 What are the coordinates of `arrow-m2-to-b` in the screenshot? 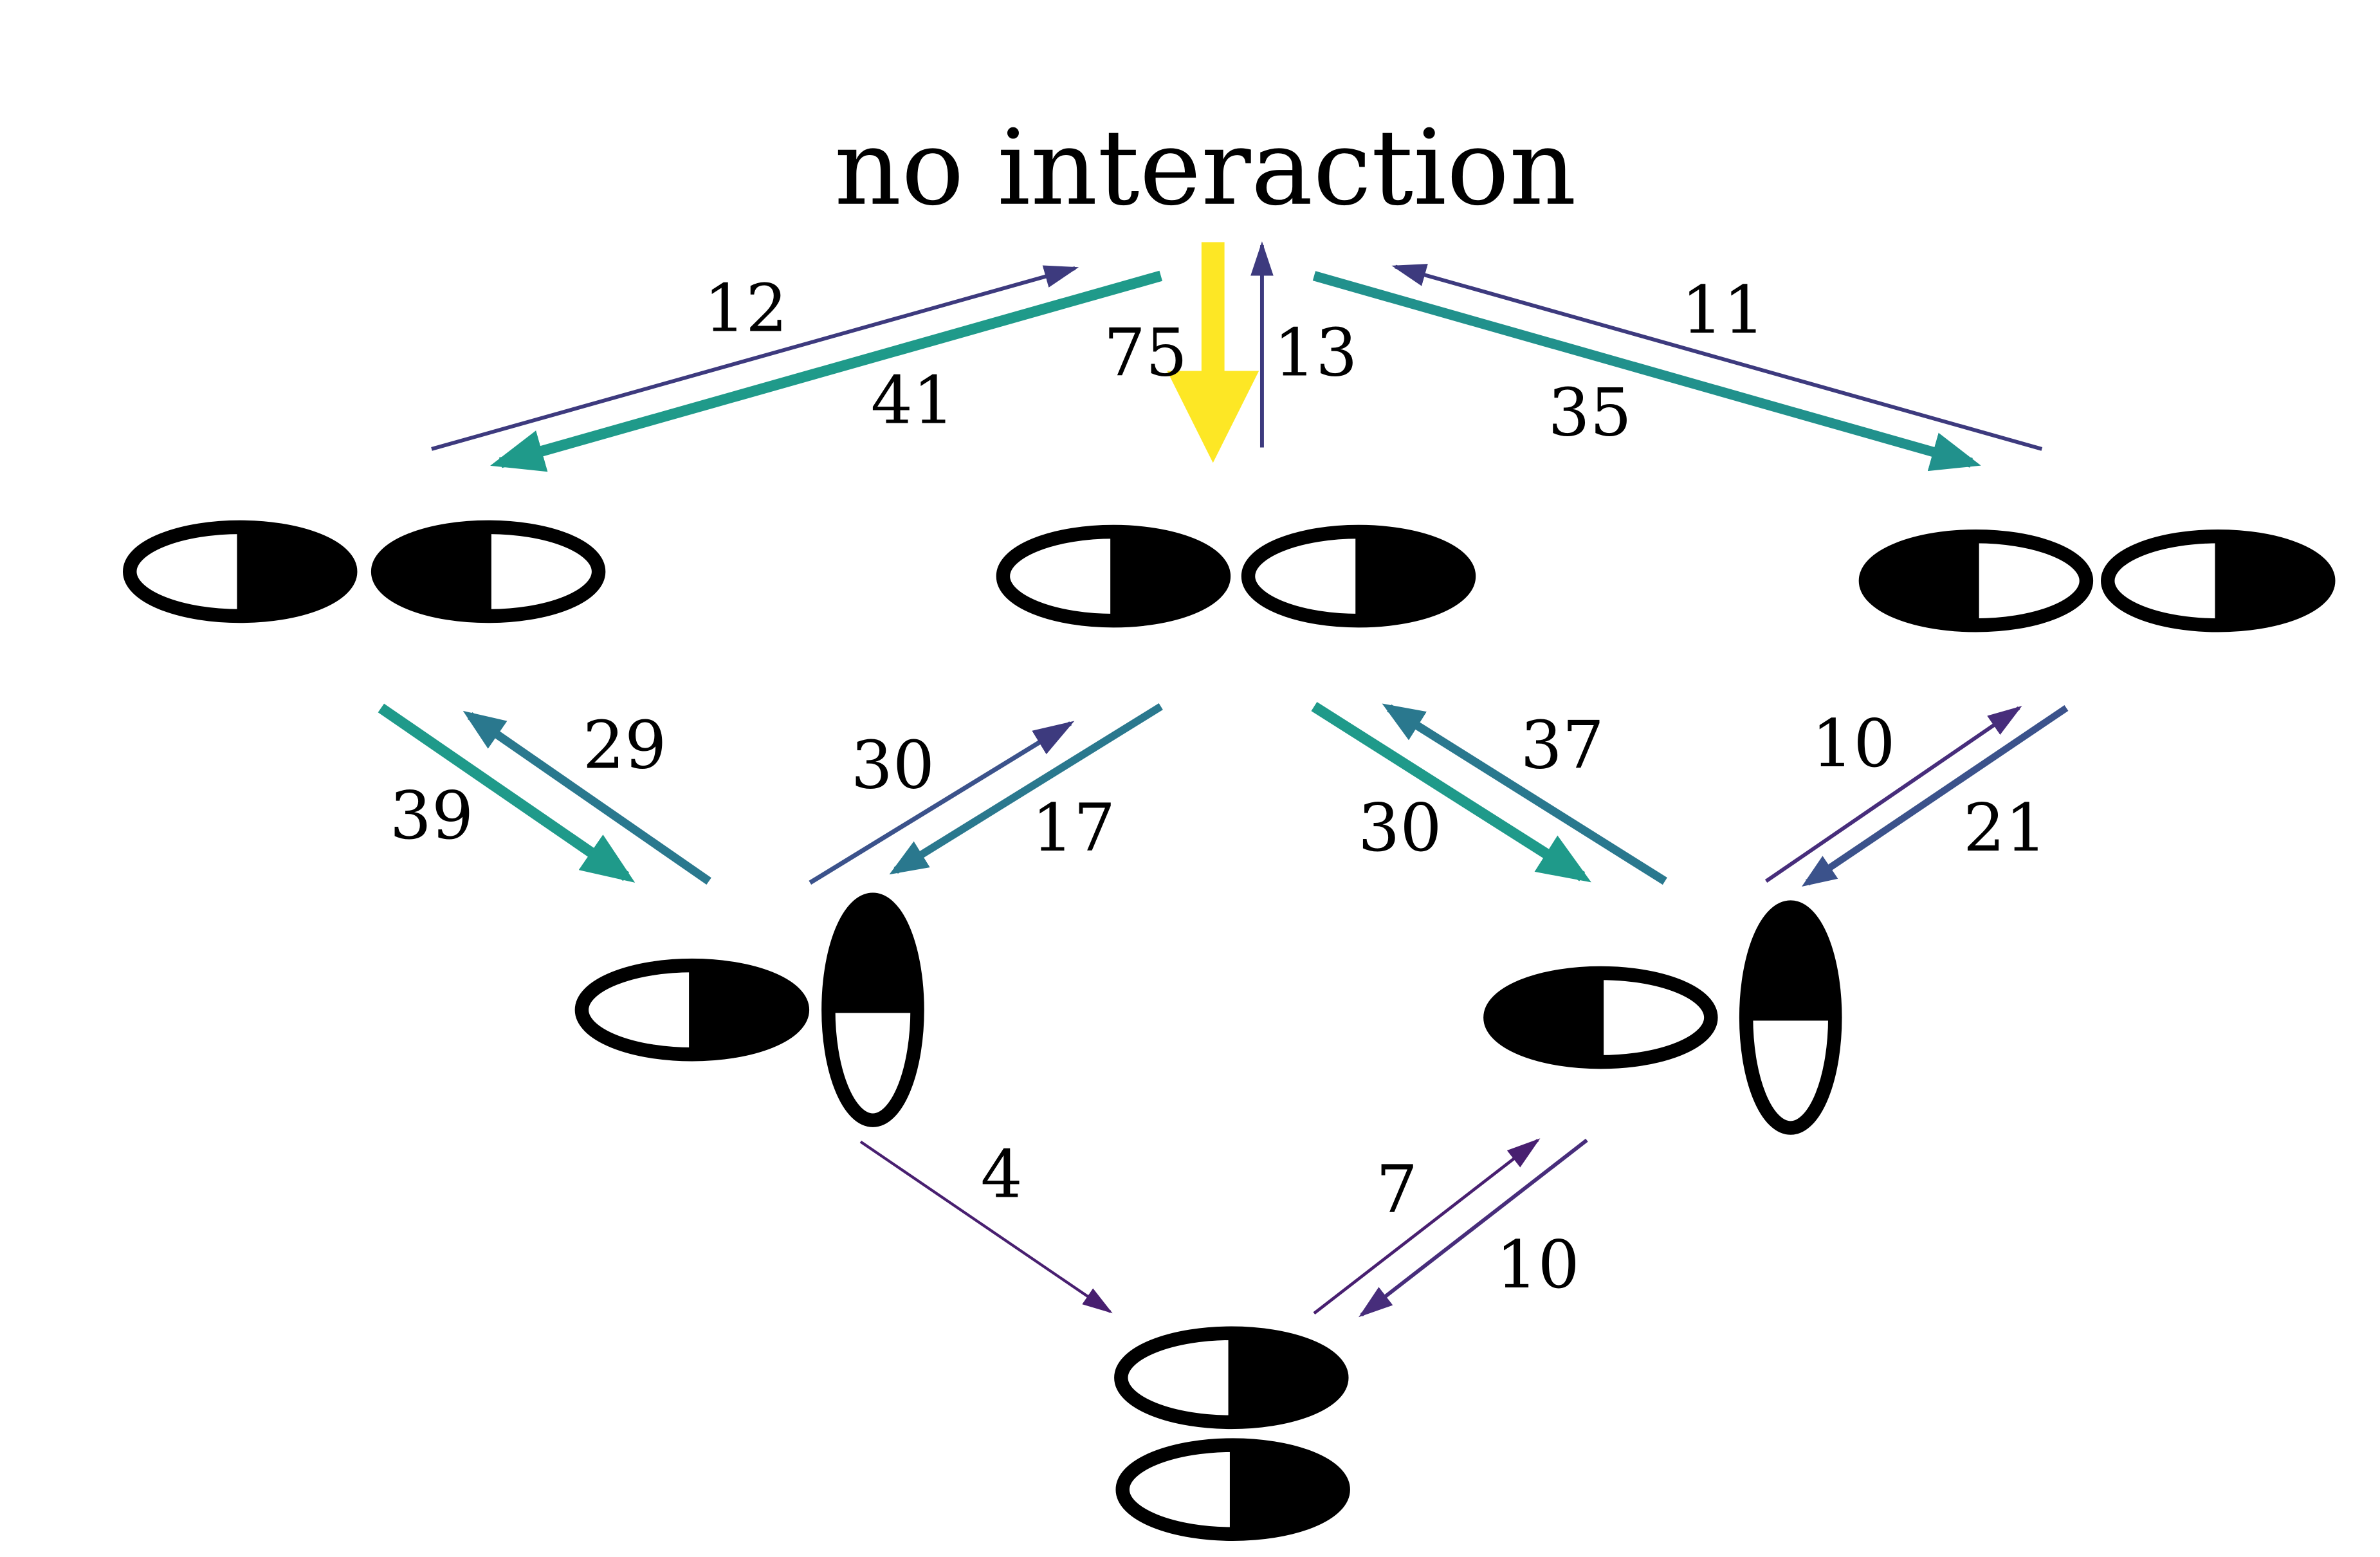 It's located at (1473, 1228).